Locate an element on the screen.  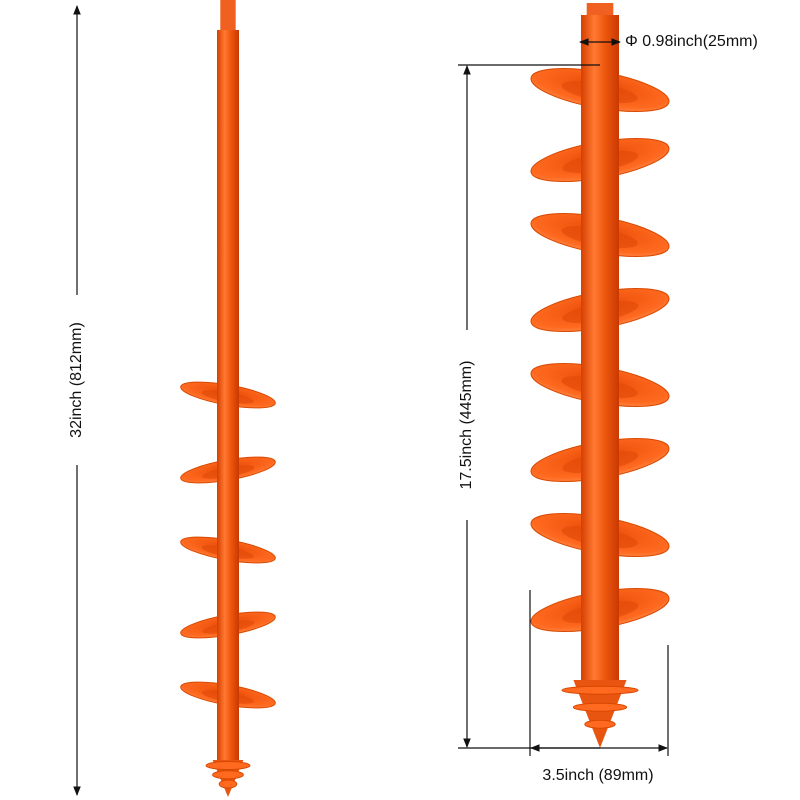
shaft-diameter-label: Φ 0.98inch(25mm) is located at coordinates (691, 41).